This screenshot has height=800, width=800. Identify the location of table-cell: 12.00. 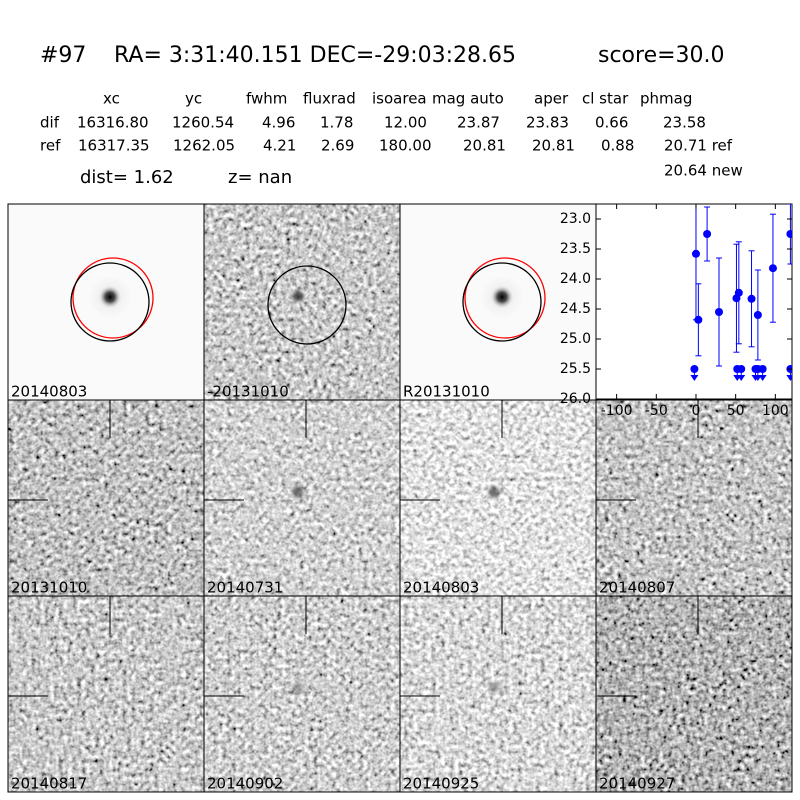
(405, 123).